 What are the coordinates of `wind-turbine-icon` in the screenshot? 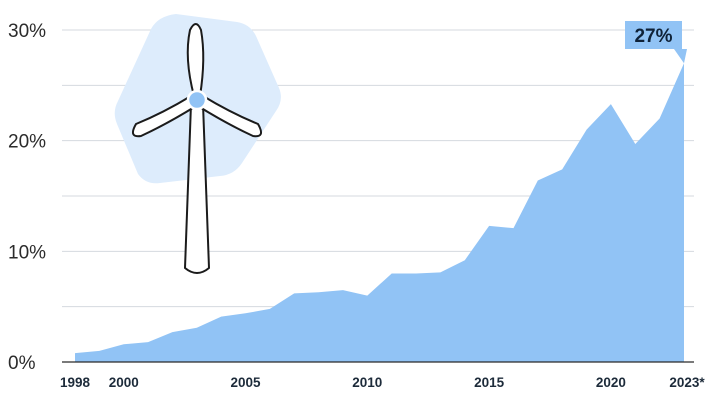 It's located at (197, 148).